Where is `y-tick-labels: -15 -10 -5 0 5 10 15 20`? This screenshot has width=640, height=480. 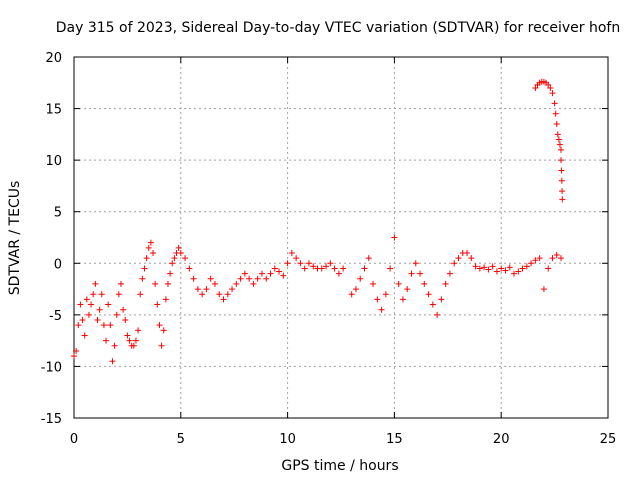
y-tick-labels: -15 -10 -5 0 5 10 15 20 is located at coordinates (51, 239).